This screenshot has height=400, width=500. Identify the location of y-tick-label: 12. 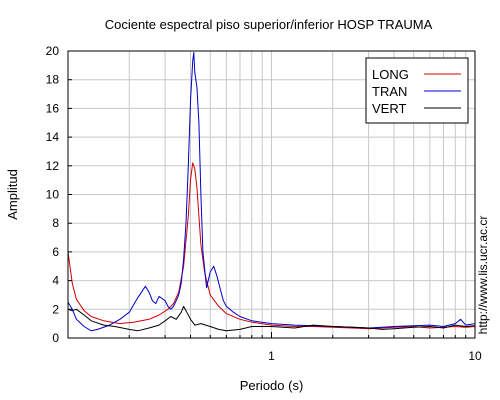
(53, 166).